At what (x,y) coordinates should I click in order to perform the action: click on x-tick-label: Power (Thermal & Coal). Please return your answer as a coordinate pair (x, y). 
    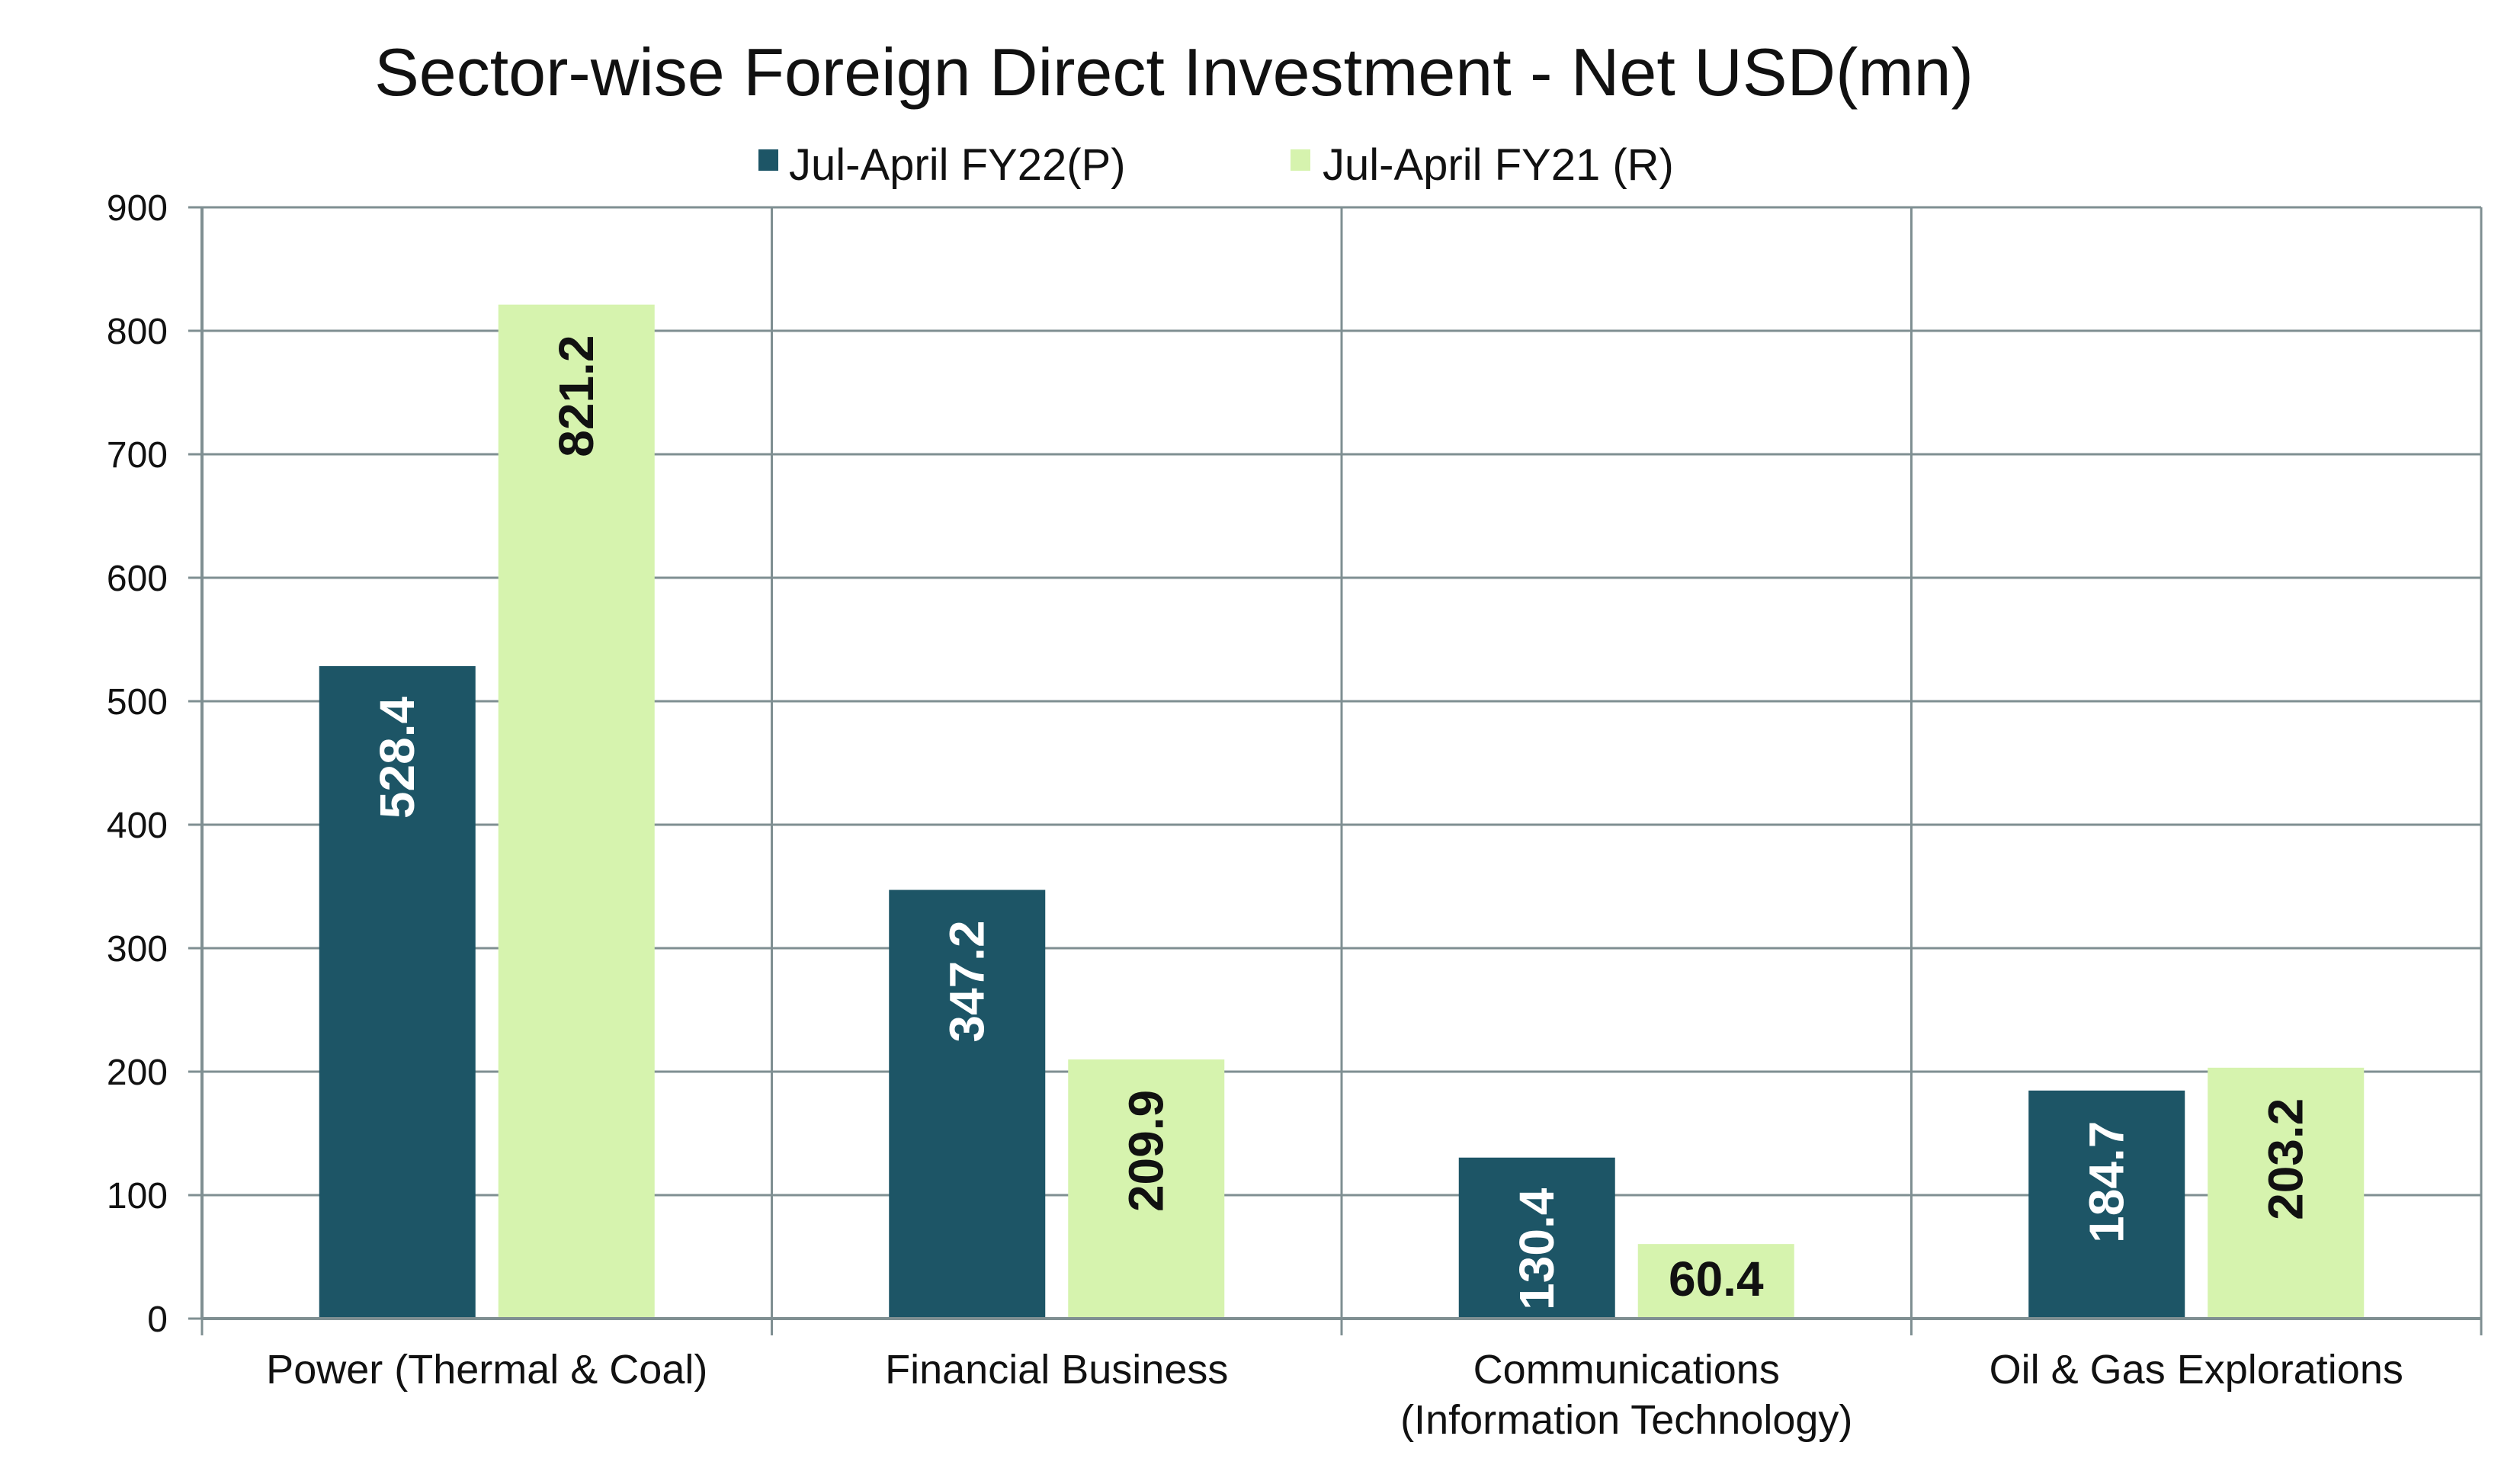
    Looking at the image, I should click on (486, 1370).